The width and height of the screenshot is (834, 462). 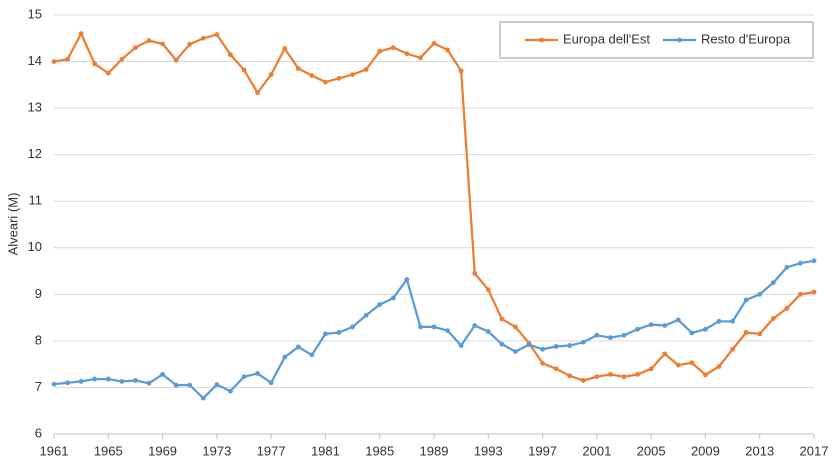 I want to click on y-tick-label: 15, so click(x=35, y=13).